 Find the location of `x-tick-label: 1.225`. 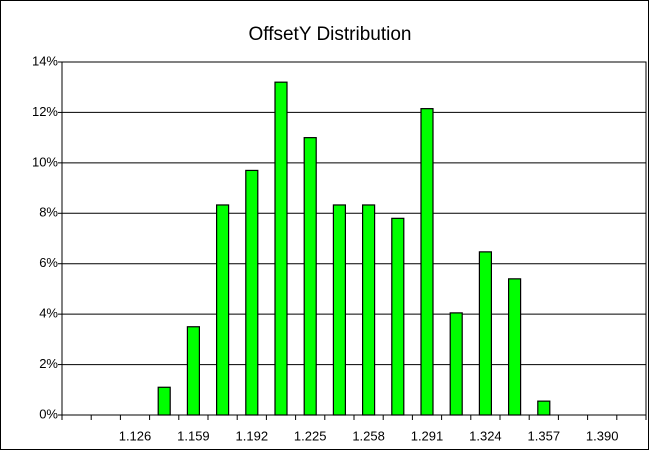

x-tick-label: 1.225 is located at coordinates (310, 435).